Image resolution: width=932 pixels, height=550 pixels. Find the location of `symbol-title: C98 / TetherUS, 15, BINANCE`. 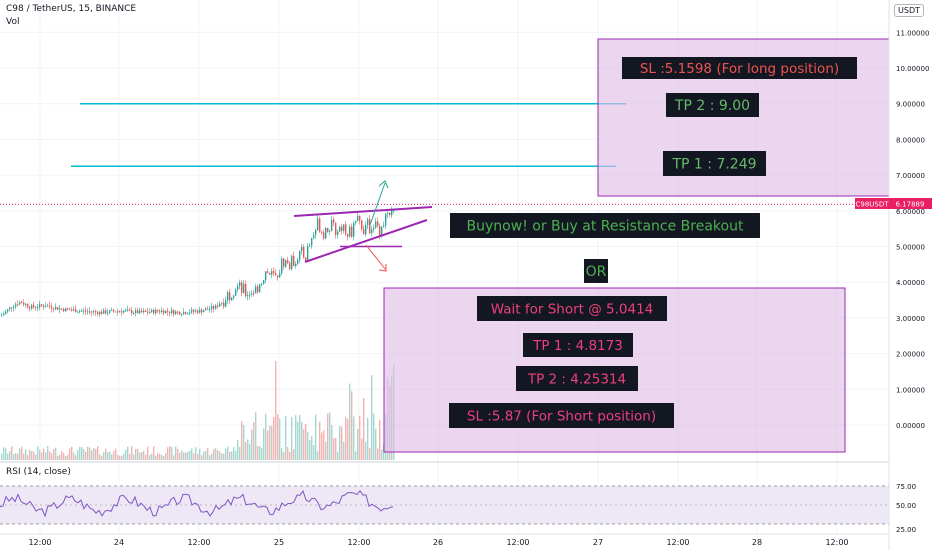

symbol-title: C98 / TetherUS, 15, BINANCE is located at coordinates (71, 9).